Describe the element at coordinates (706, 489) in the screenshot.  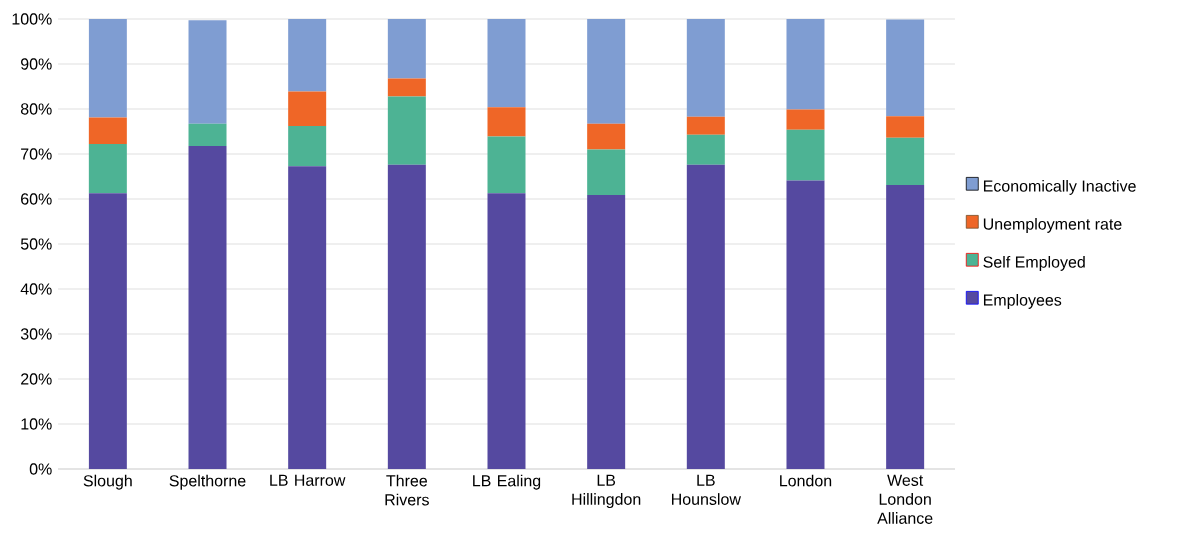
I see `x-tick-label: LB Hounslow` at that location.